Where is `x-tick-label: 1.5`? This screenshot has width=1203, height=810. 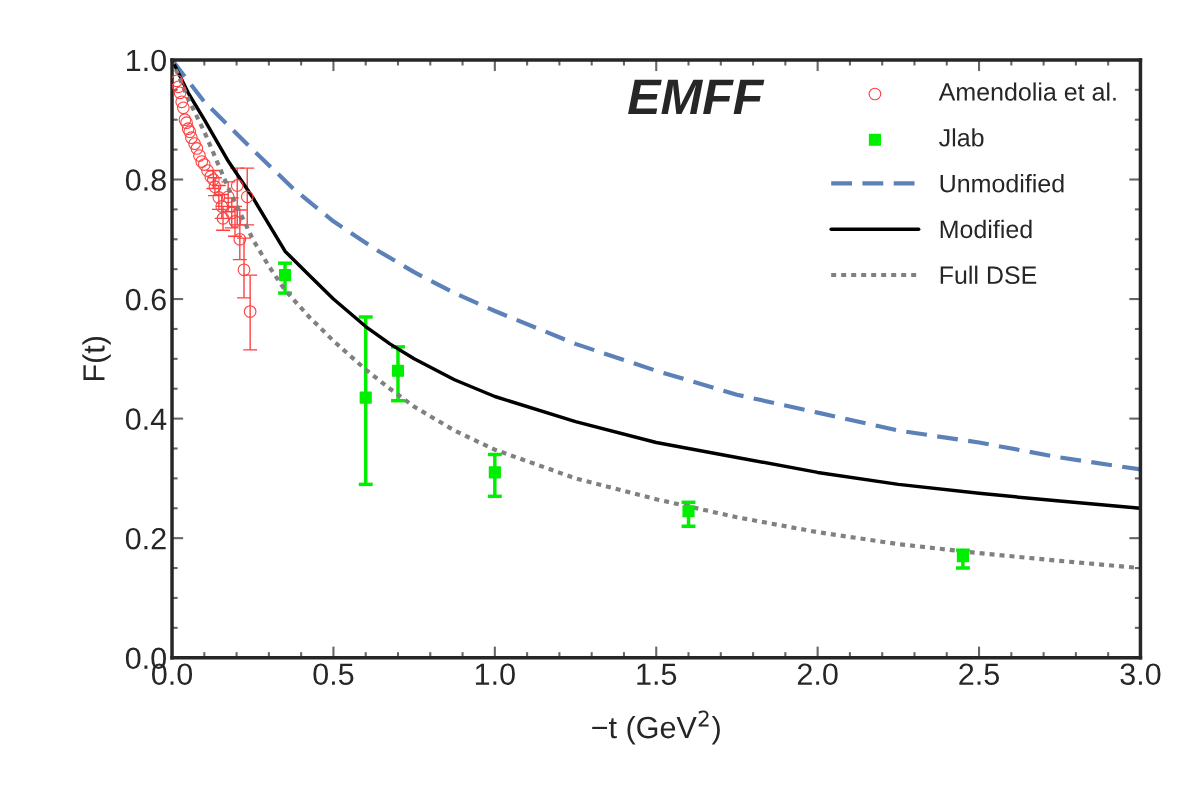
x-tick-label: 1.5 is located at coordinates (657, 674).